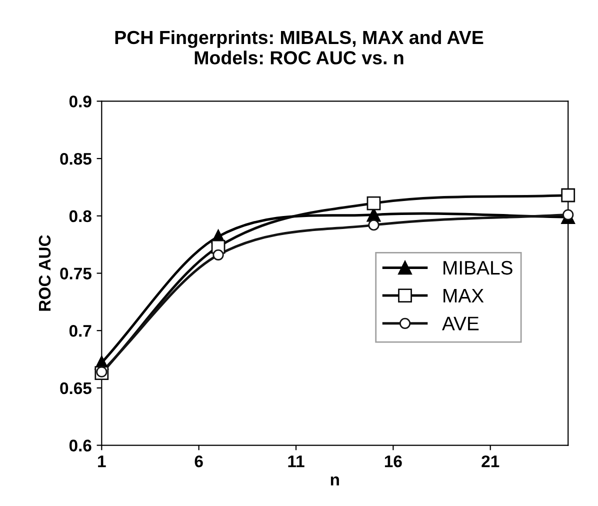  Describe the element at coordinates (102, 462) in the screenshot. I see `x-tick-label: 1` at that location.